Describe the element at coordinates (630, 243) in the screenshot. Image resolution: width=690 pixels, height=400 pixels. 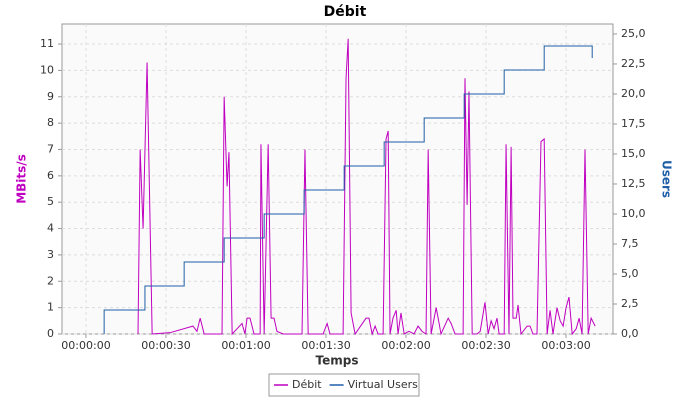
I see `y2-tick-label: 7,5` at that location.